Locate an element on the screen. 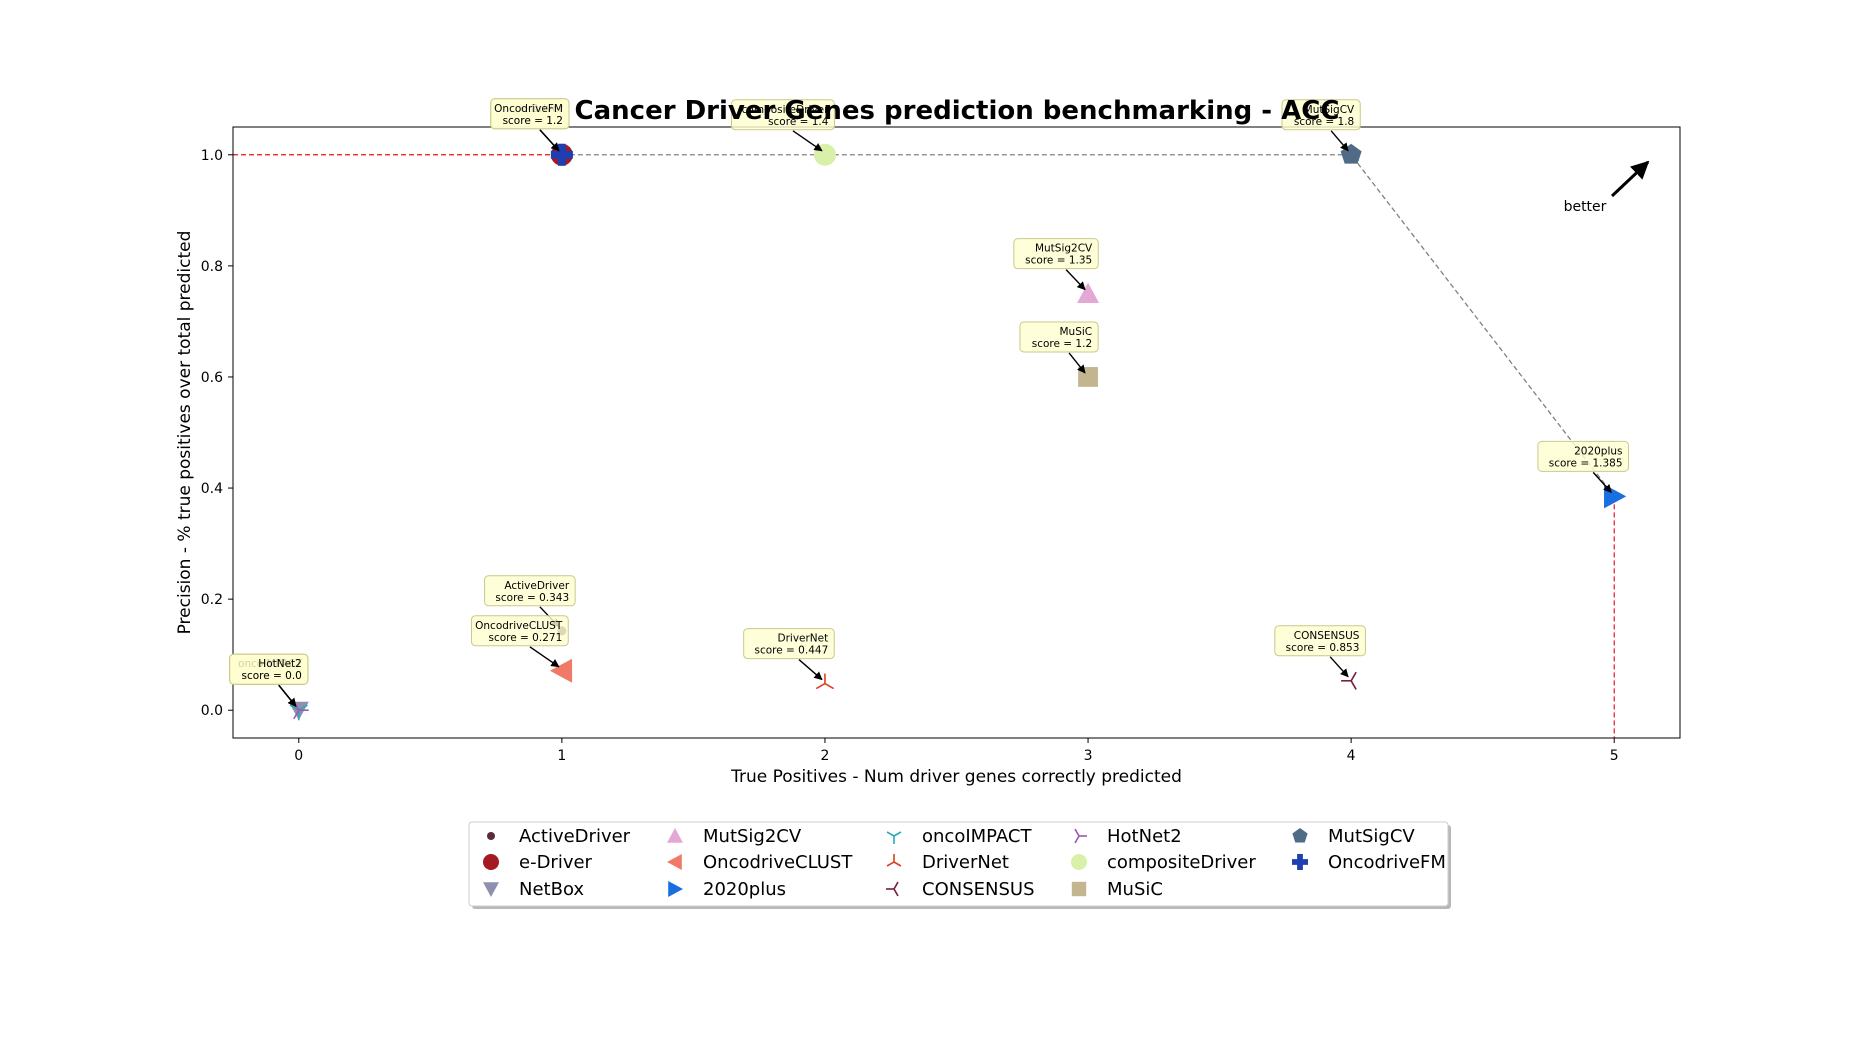  legend-label-mutsig2cv: MutSig2CV is located at coordinates (752, 836).